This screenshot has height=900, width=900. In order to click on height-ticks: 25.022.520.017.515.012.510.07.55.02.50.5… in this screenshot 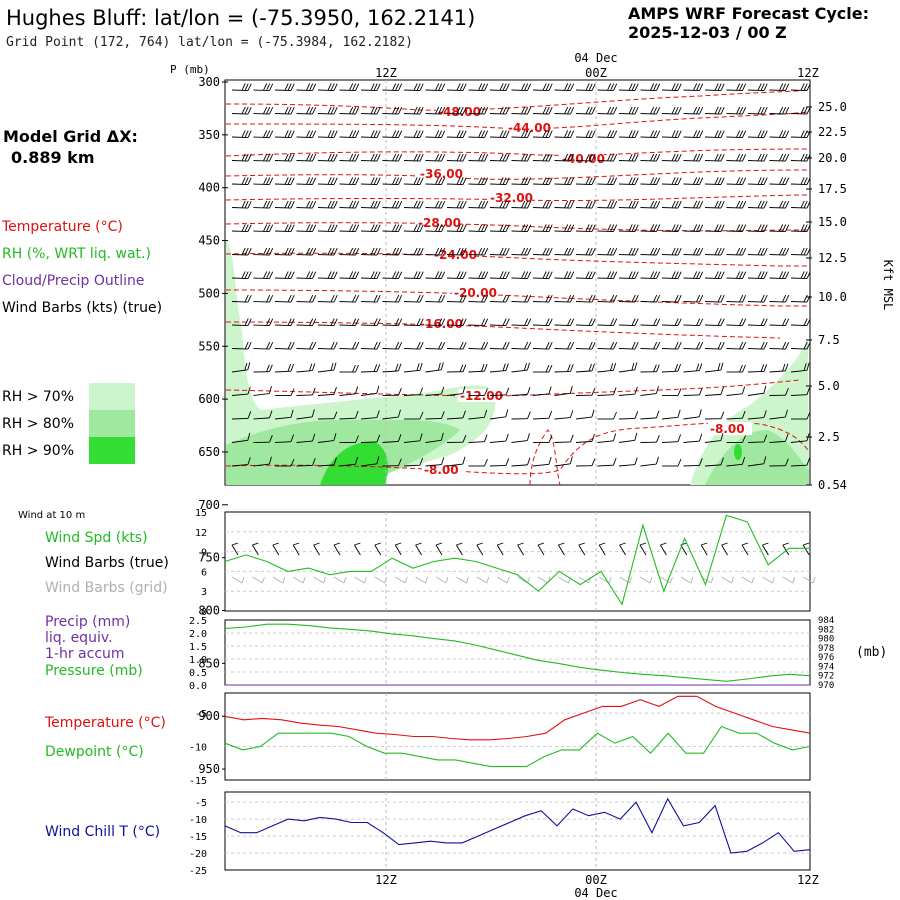, I will do `click(826, 296)`.